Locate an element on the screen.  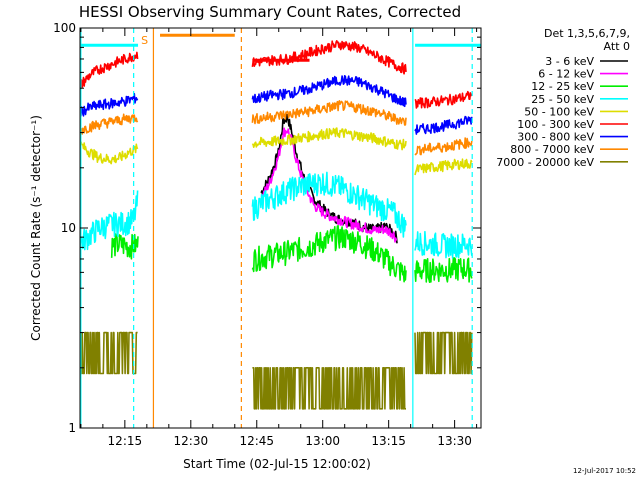
series-50-100-kev is located at coordinates (276, 151).